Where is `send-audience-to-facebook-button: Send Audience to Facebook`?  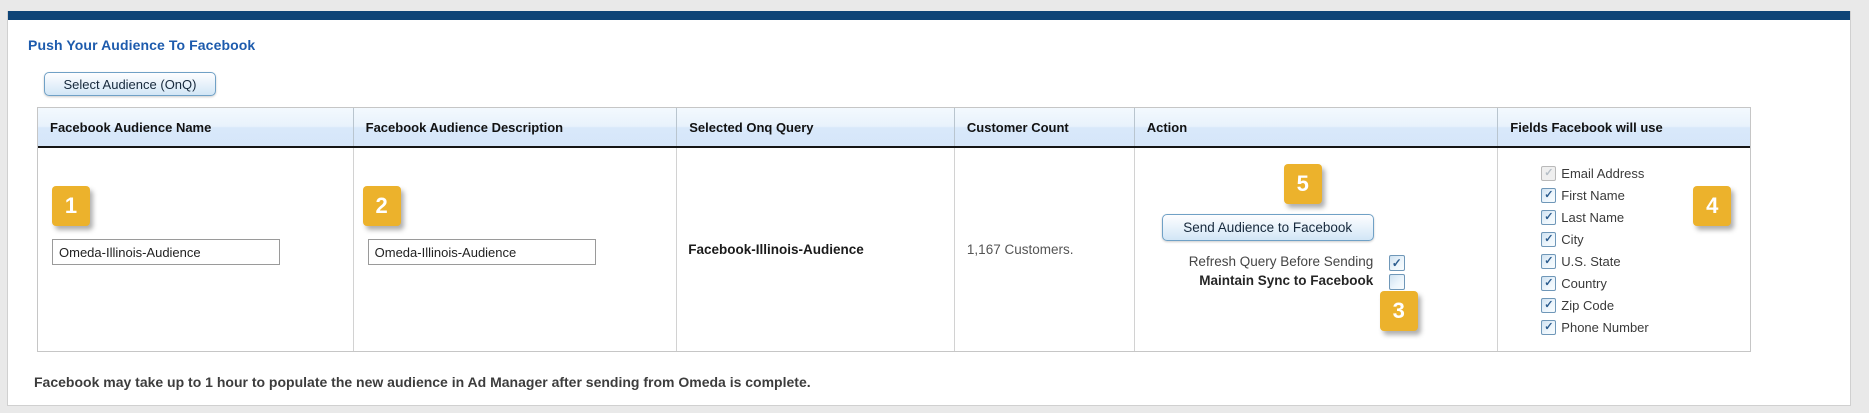
send-audience-to-facebook-button: Send Audience to Facebook is located at coordinates (1267, 227).